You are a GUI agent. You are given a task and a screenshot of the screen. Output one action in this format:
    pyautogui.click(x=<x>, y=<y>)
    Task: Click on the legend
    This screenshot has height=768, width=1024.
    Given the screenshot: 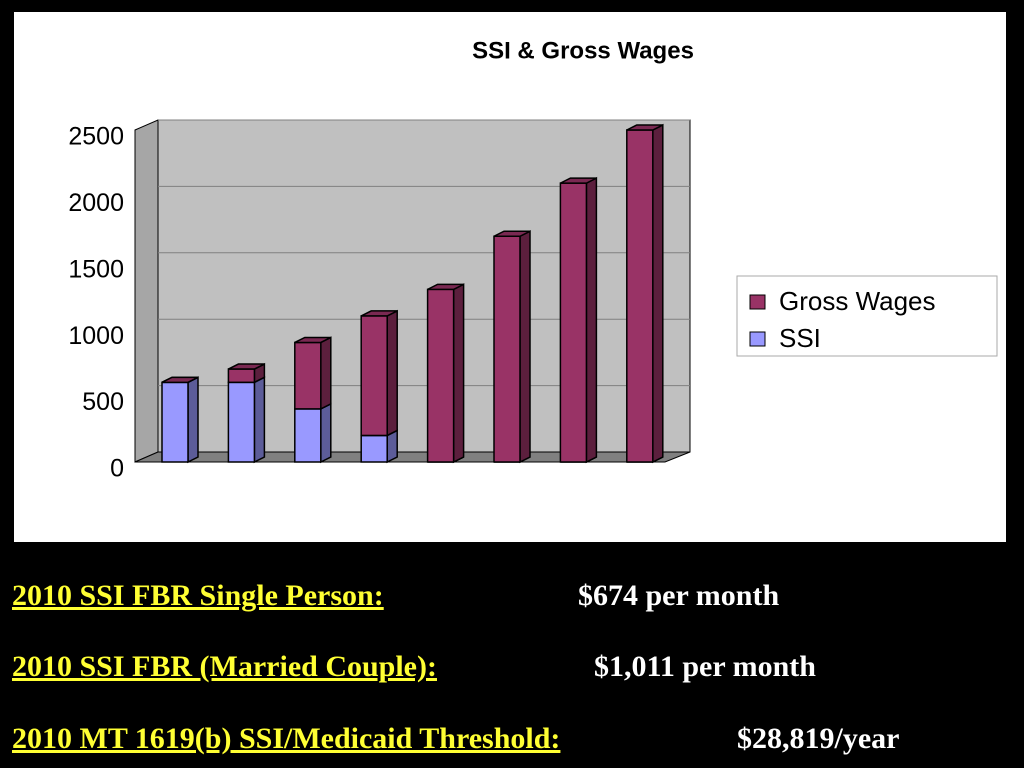 What is the action you would take?
    pyautogui.click(x=867, y=316)
    